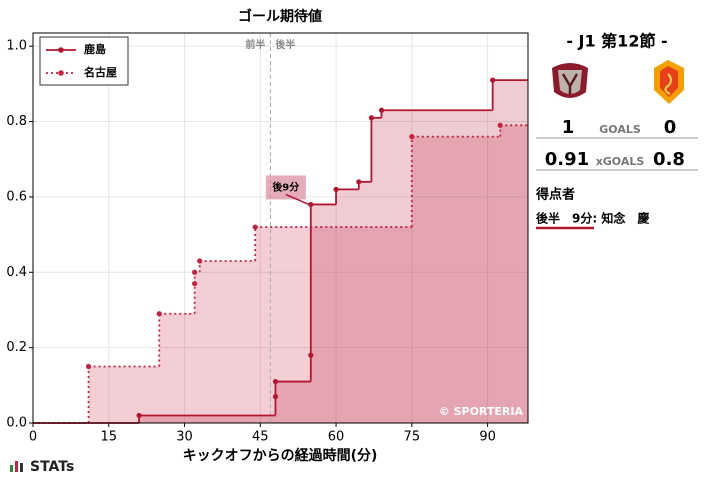  I want to click on scorers-title: 得点者, so click(555, 195).